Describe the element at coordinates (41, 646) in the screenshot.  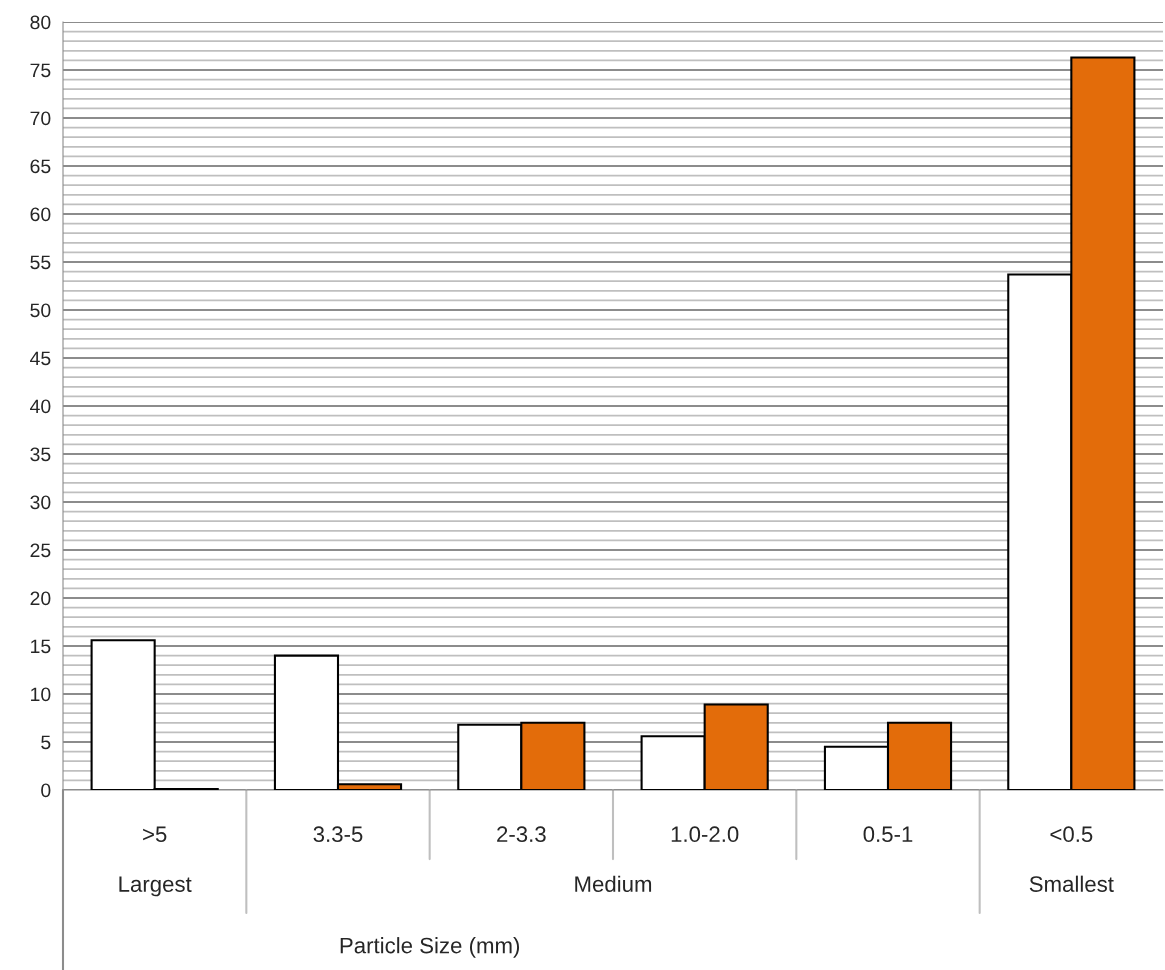
I see `y-tick-label: 15` at that location.